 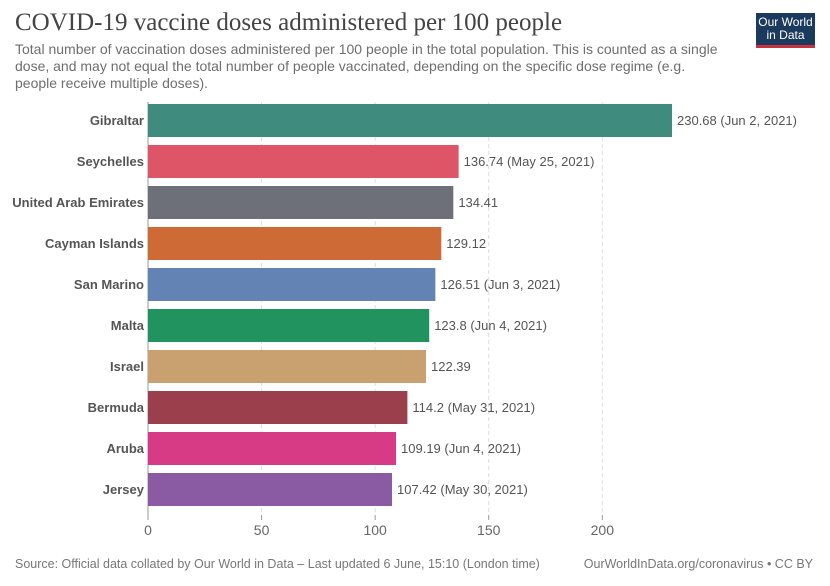 I want to click on category-label: San Marino, so click(x=109, y=284).